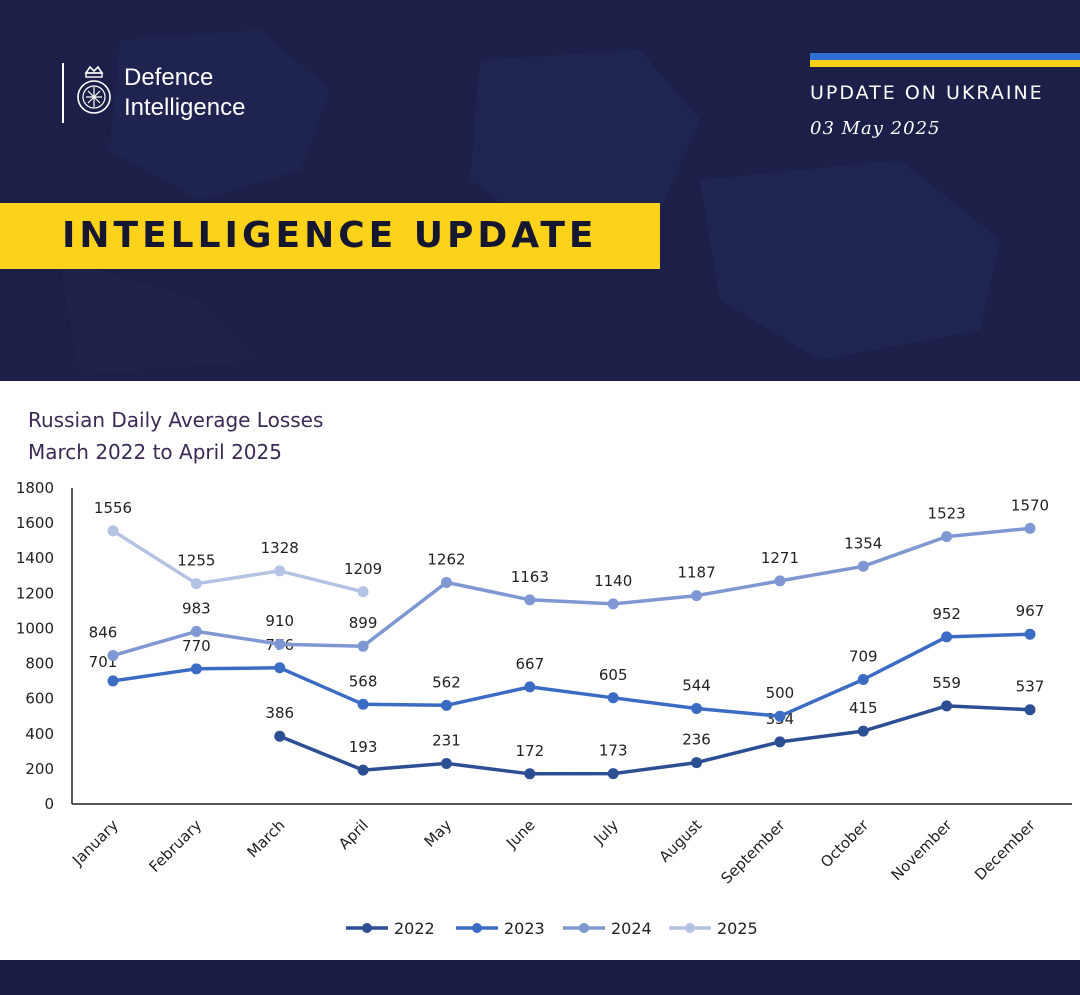 The width and height of the screenshot is (1080, 995). I want to click on chart-title-line-2: March 2022 to April 2025, so click(155, 452).